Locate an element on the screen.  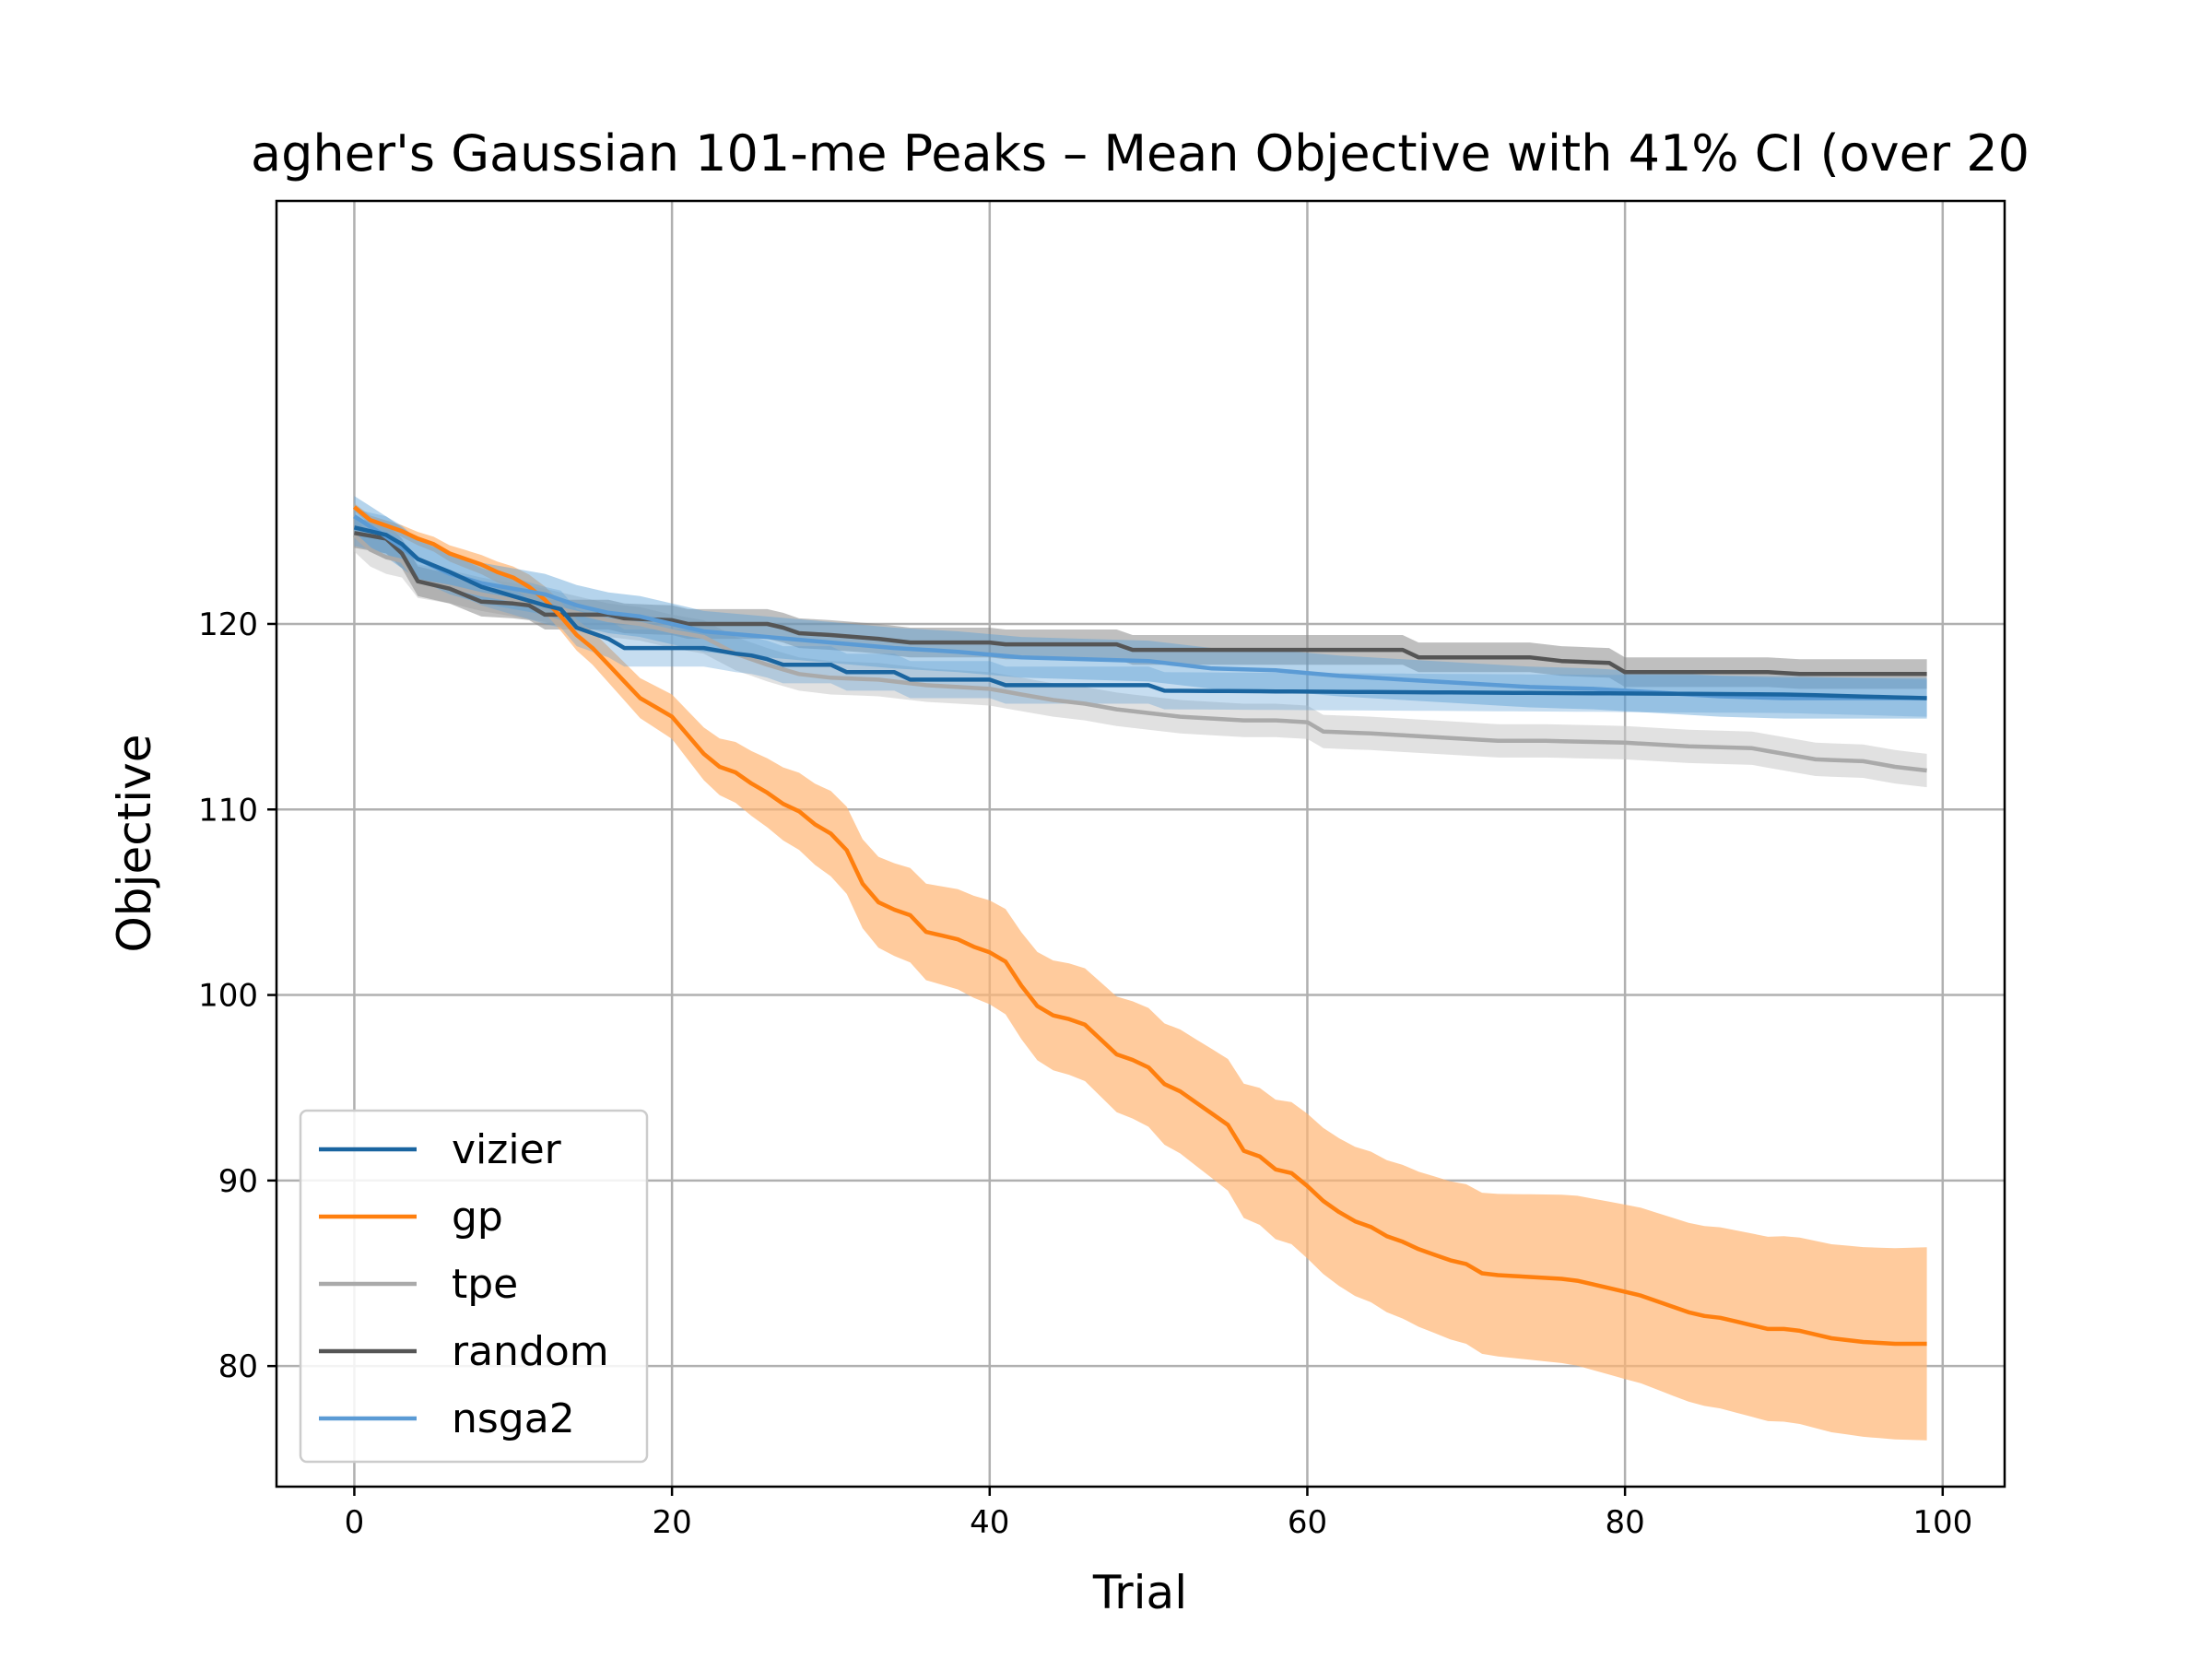
series-line-vizier is located at coordinates (1140, 612).